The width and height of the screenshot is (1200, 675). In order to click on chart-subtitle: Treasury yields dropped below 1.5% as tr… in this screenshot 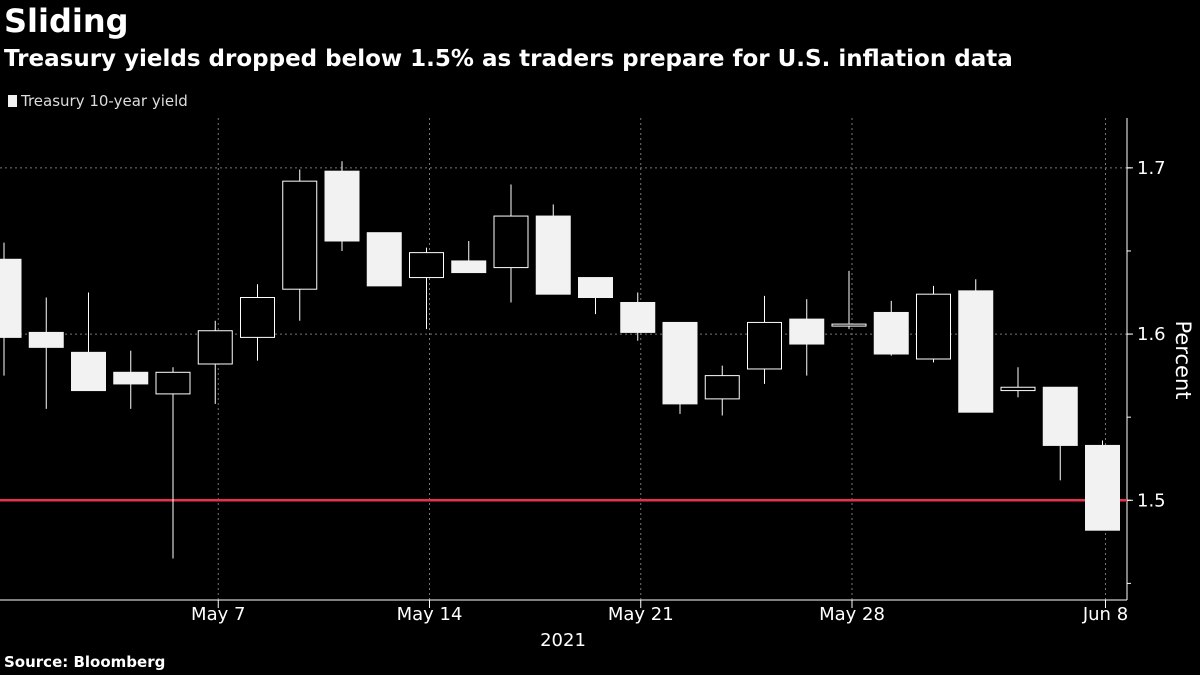, I will do `click(508, 59)`.